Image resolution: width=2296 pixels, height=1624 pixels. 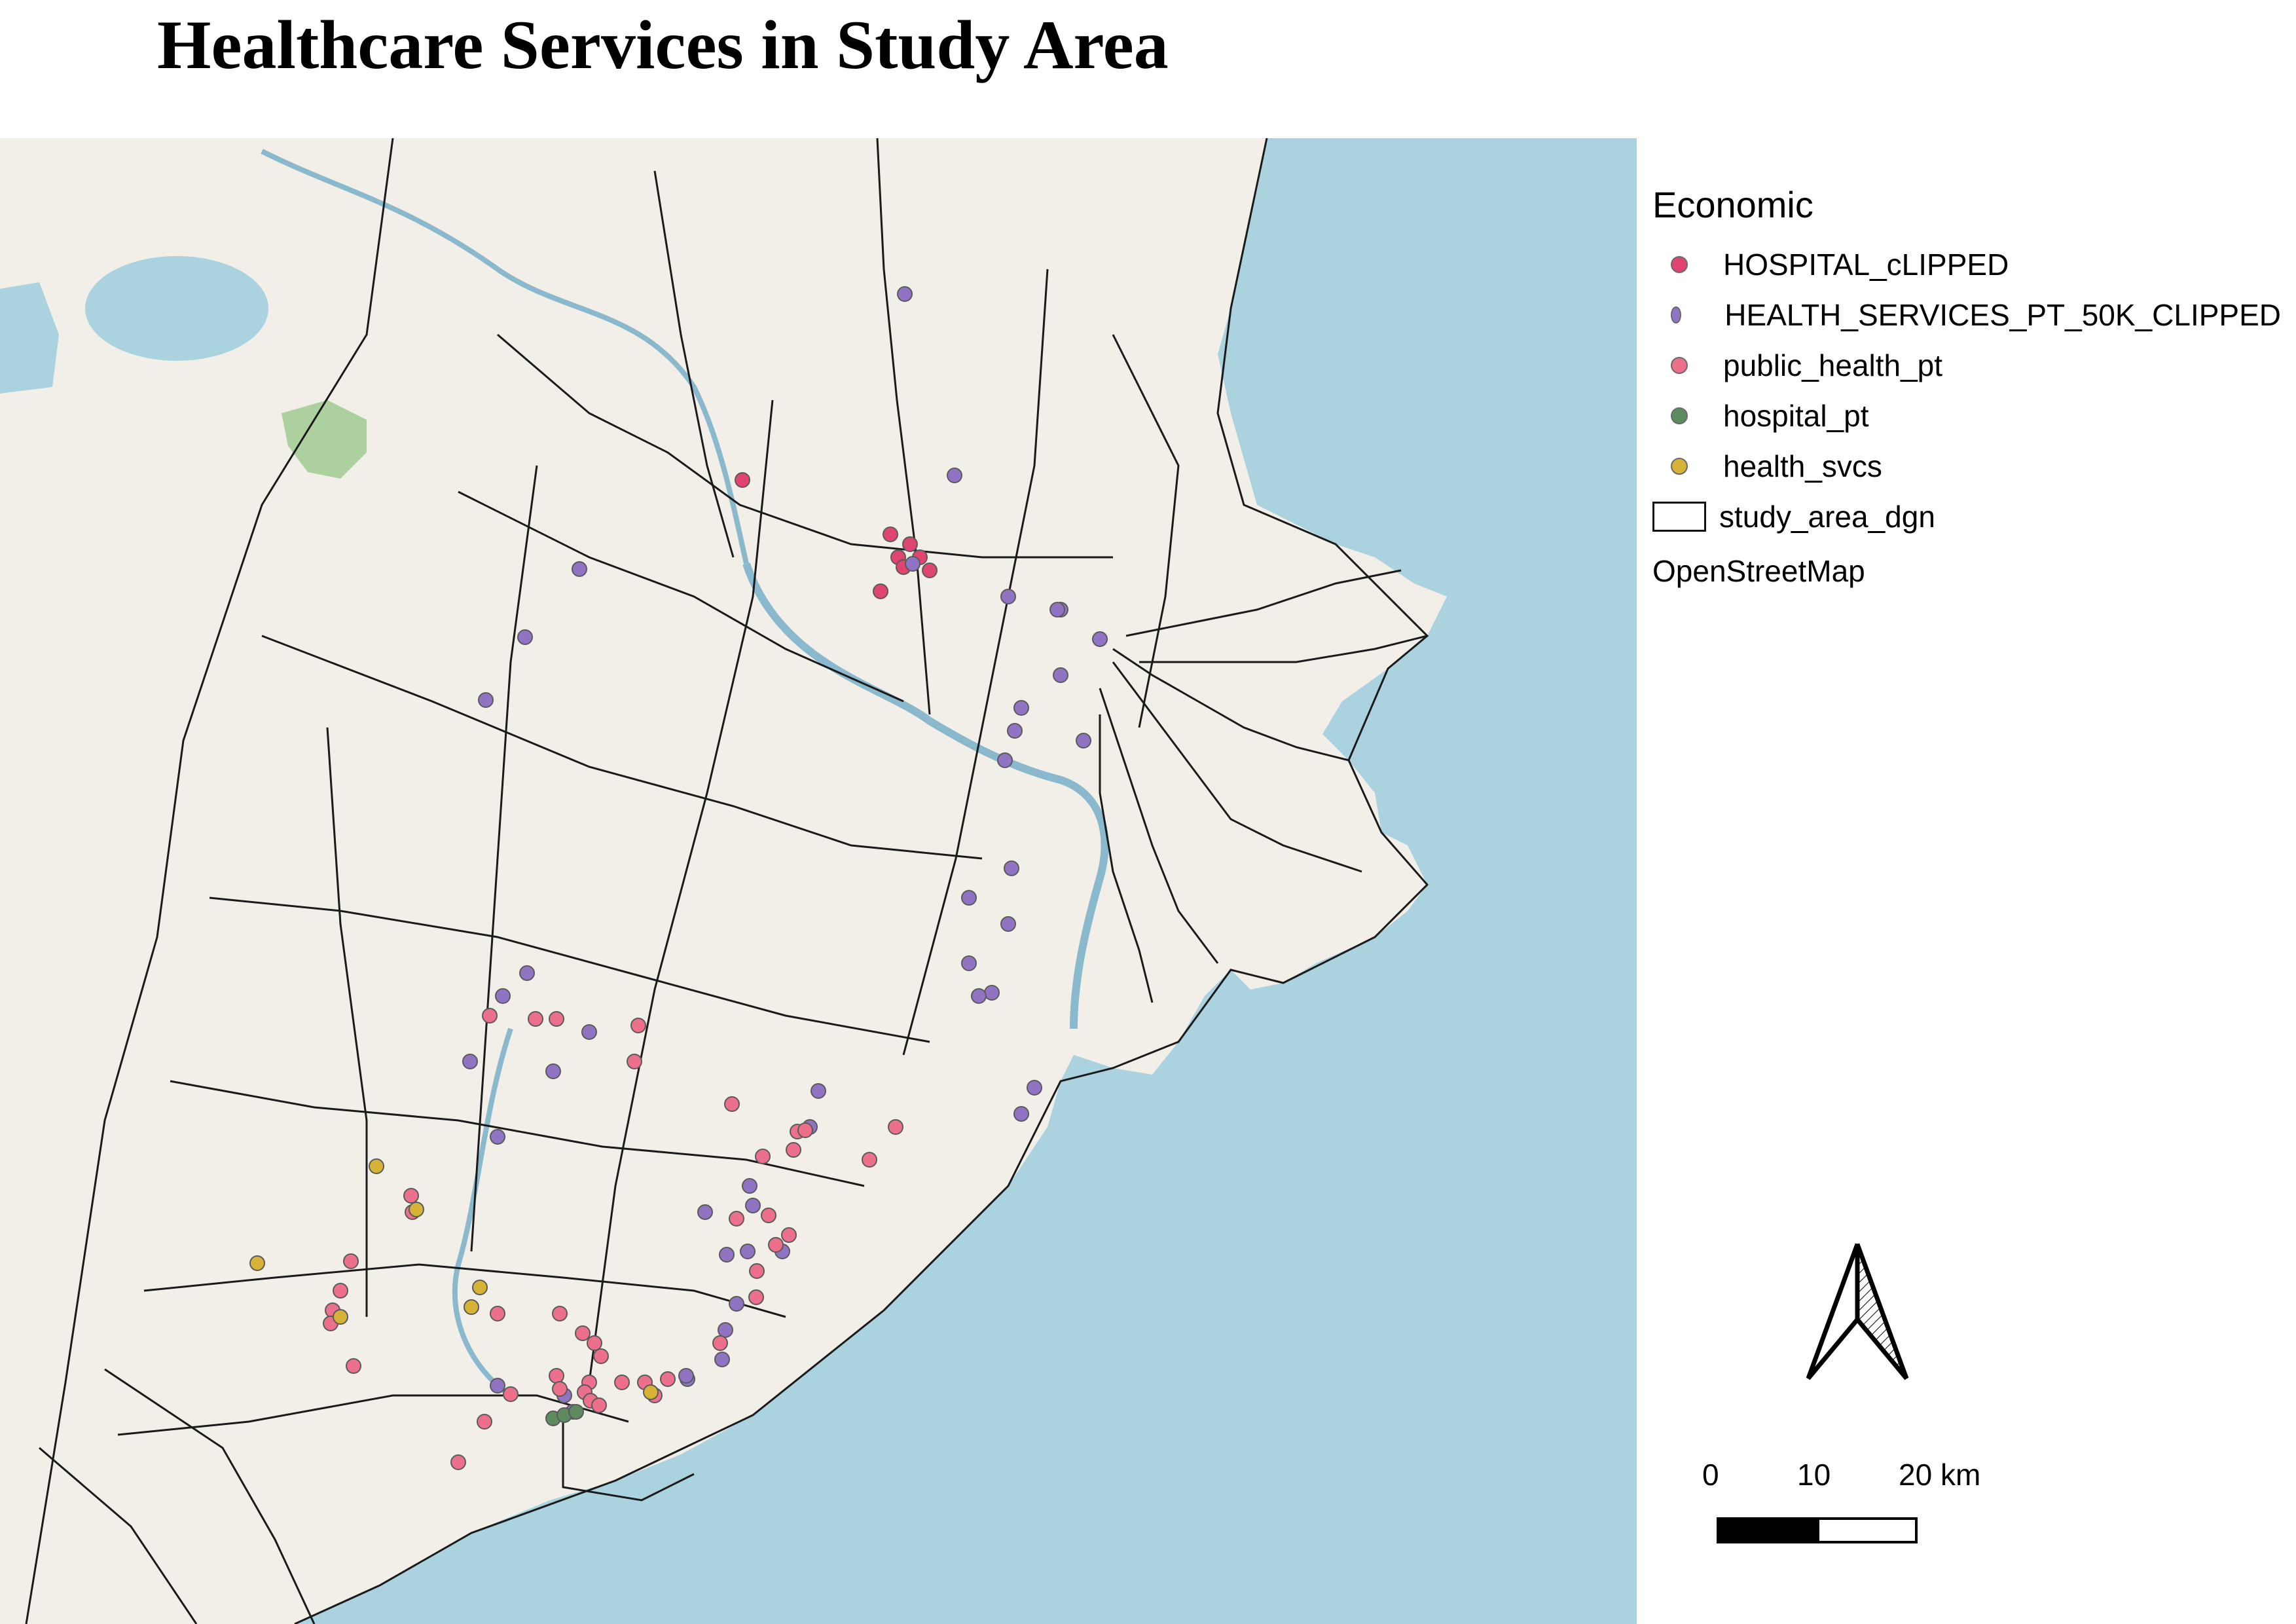 What do you see at coordinates (1940, 1475) in the screenshot?
I see `scale-label-20: 20 km` at bounding box center [1940, 1475].